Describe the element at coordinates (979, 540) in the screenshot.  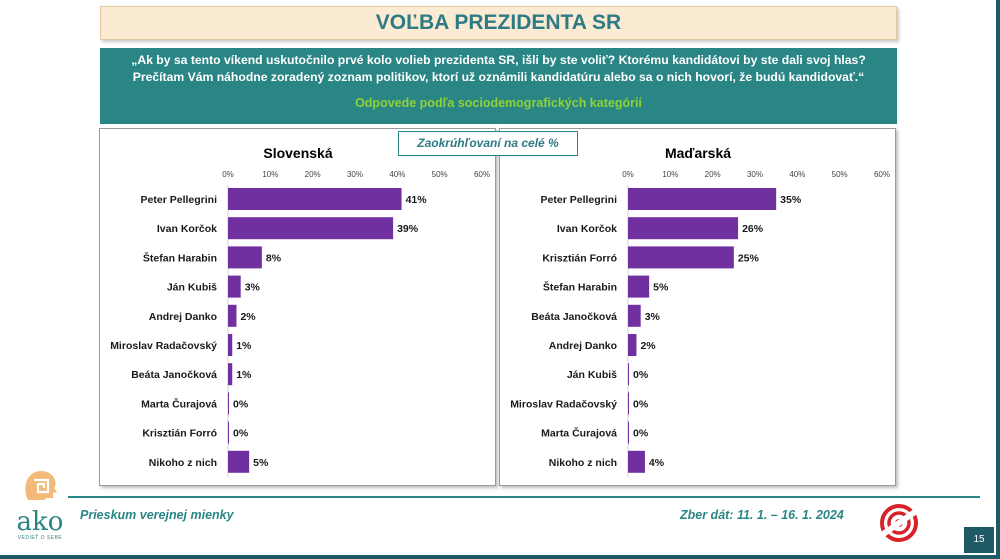
I see `page-number: 15` at that location.